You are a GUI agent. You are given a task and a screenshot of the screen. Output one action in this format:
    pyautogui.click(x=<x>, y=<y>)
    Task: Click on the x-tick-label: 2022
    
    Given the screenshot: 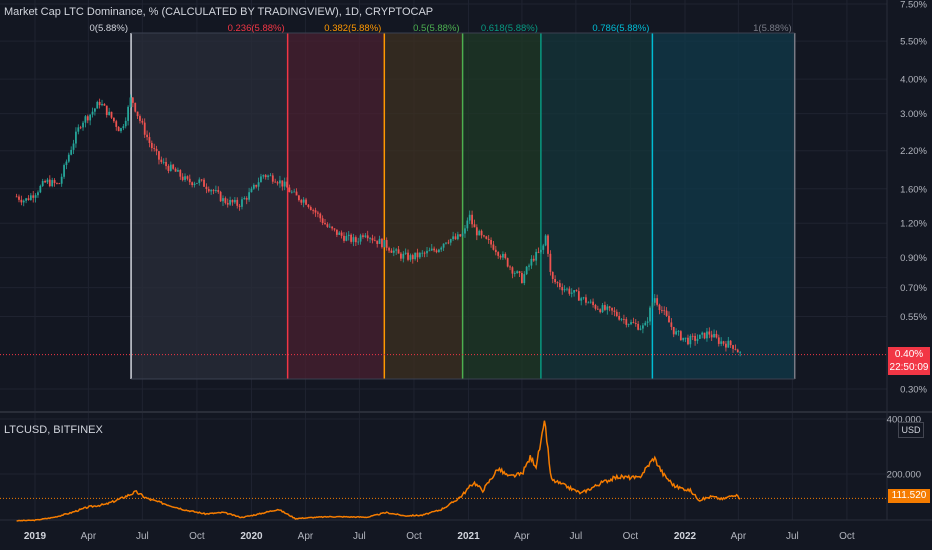 What is the action you would take?
    pyautogui.click(x=685, y=536)
    